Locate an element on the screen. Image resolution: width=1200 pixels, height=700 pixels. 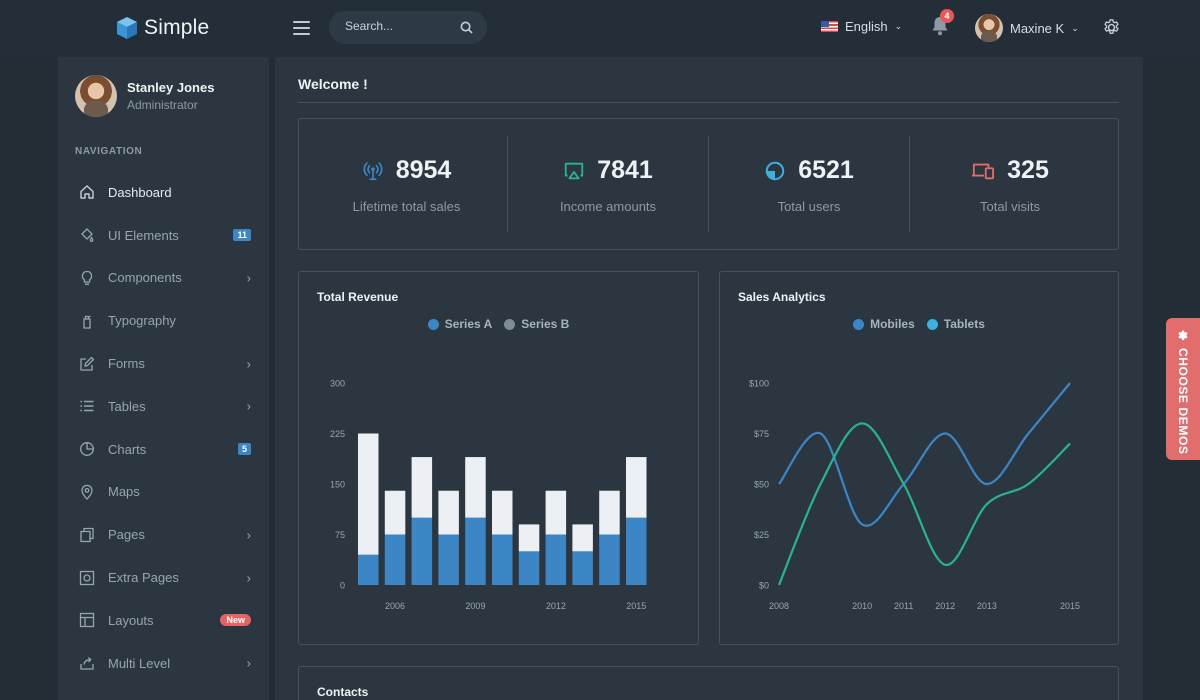
profile-role: Administrator is located at coordinates (162, 105).